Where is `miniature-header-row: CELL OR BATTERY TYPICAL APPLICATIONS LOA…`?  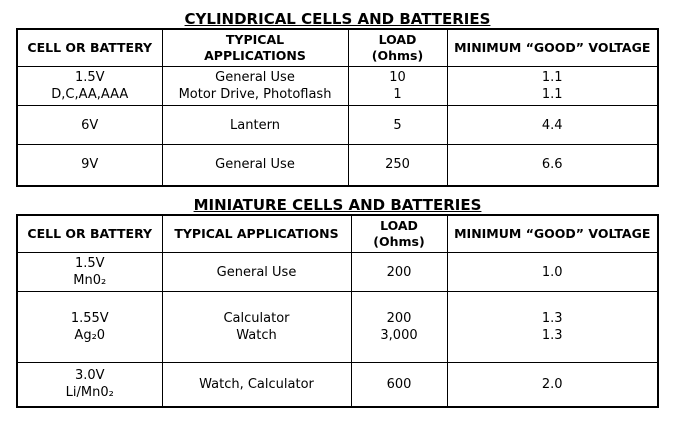 miniature-header-row: CELL OR BATTERY TYPICAL APPLICATIONS LOA… is located at coordinates (337, 233).